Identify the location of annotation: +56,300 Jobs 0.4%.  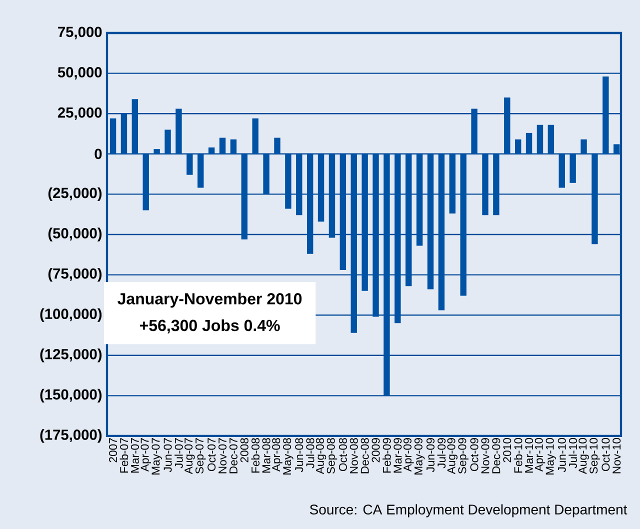
(210, 326).